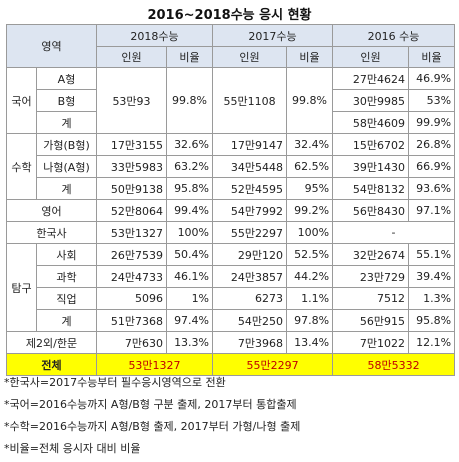  Describe the element at coordinates (432, 342) in the screenshot. I see `cell-ratio: 12.1%` at that location.